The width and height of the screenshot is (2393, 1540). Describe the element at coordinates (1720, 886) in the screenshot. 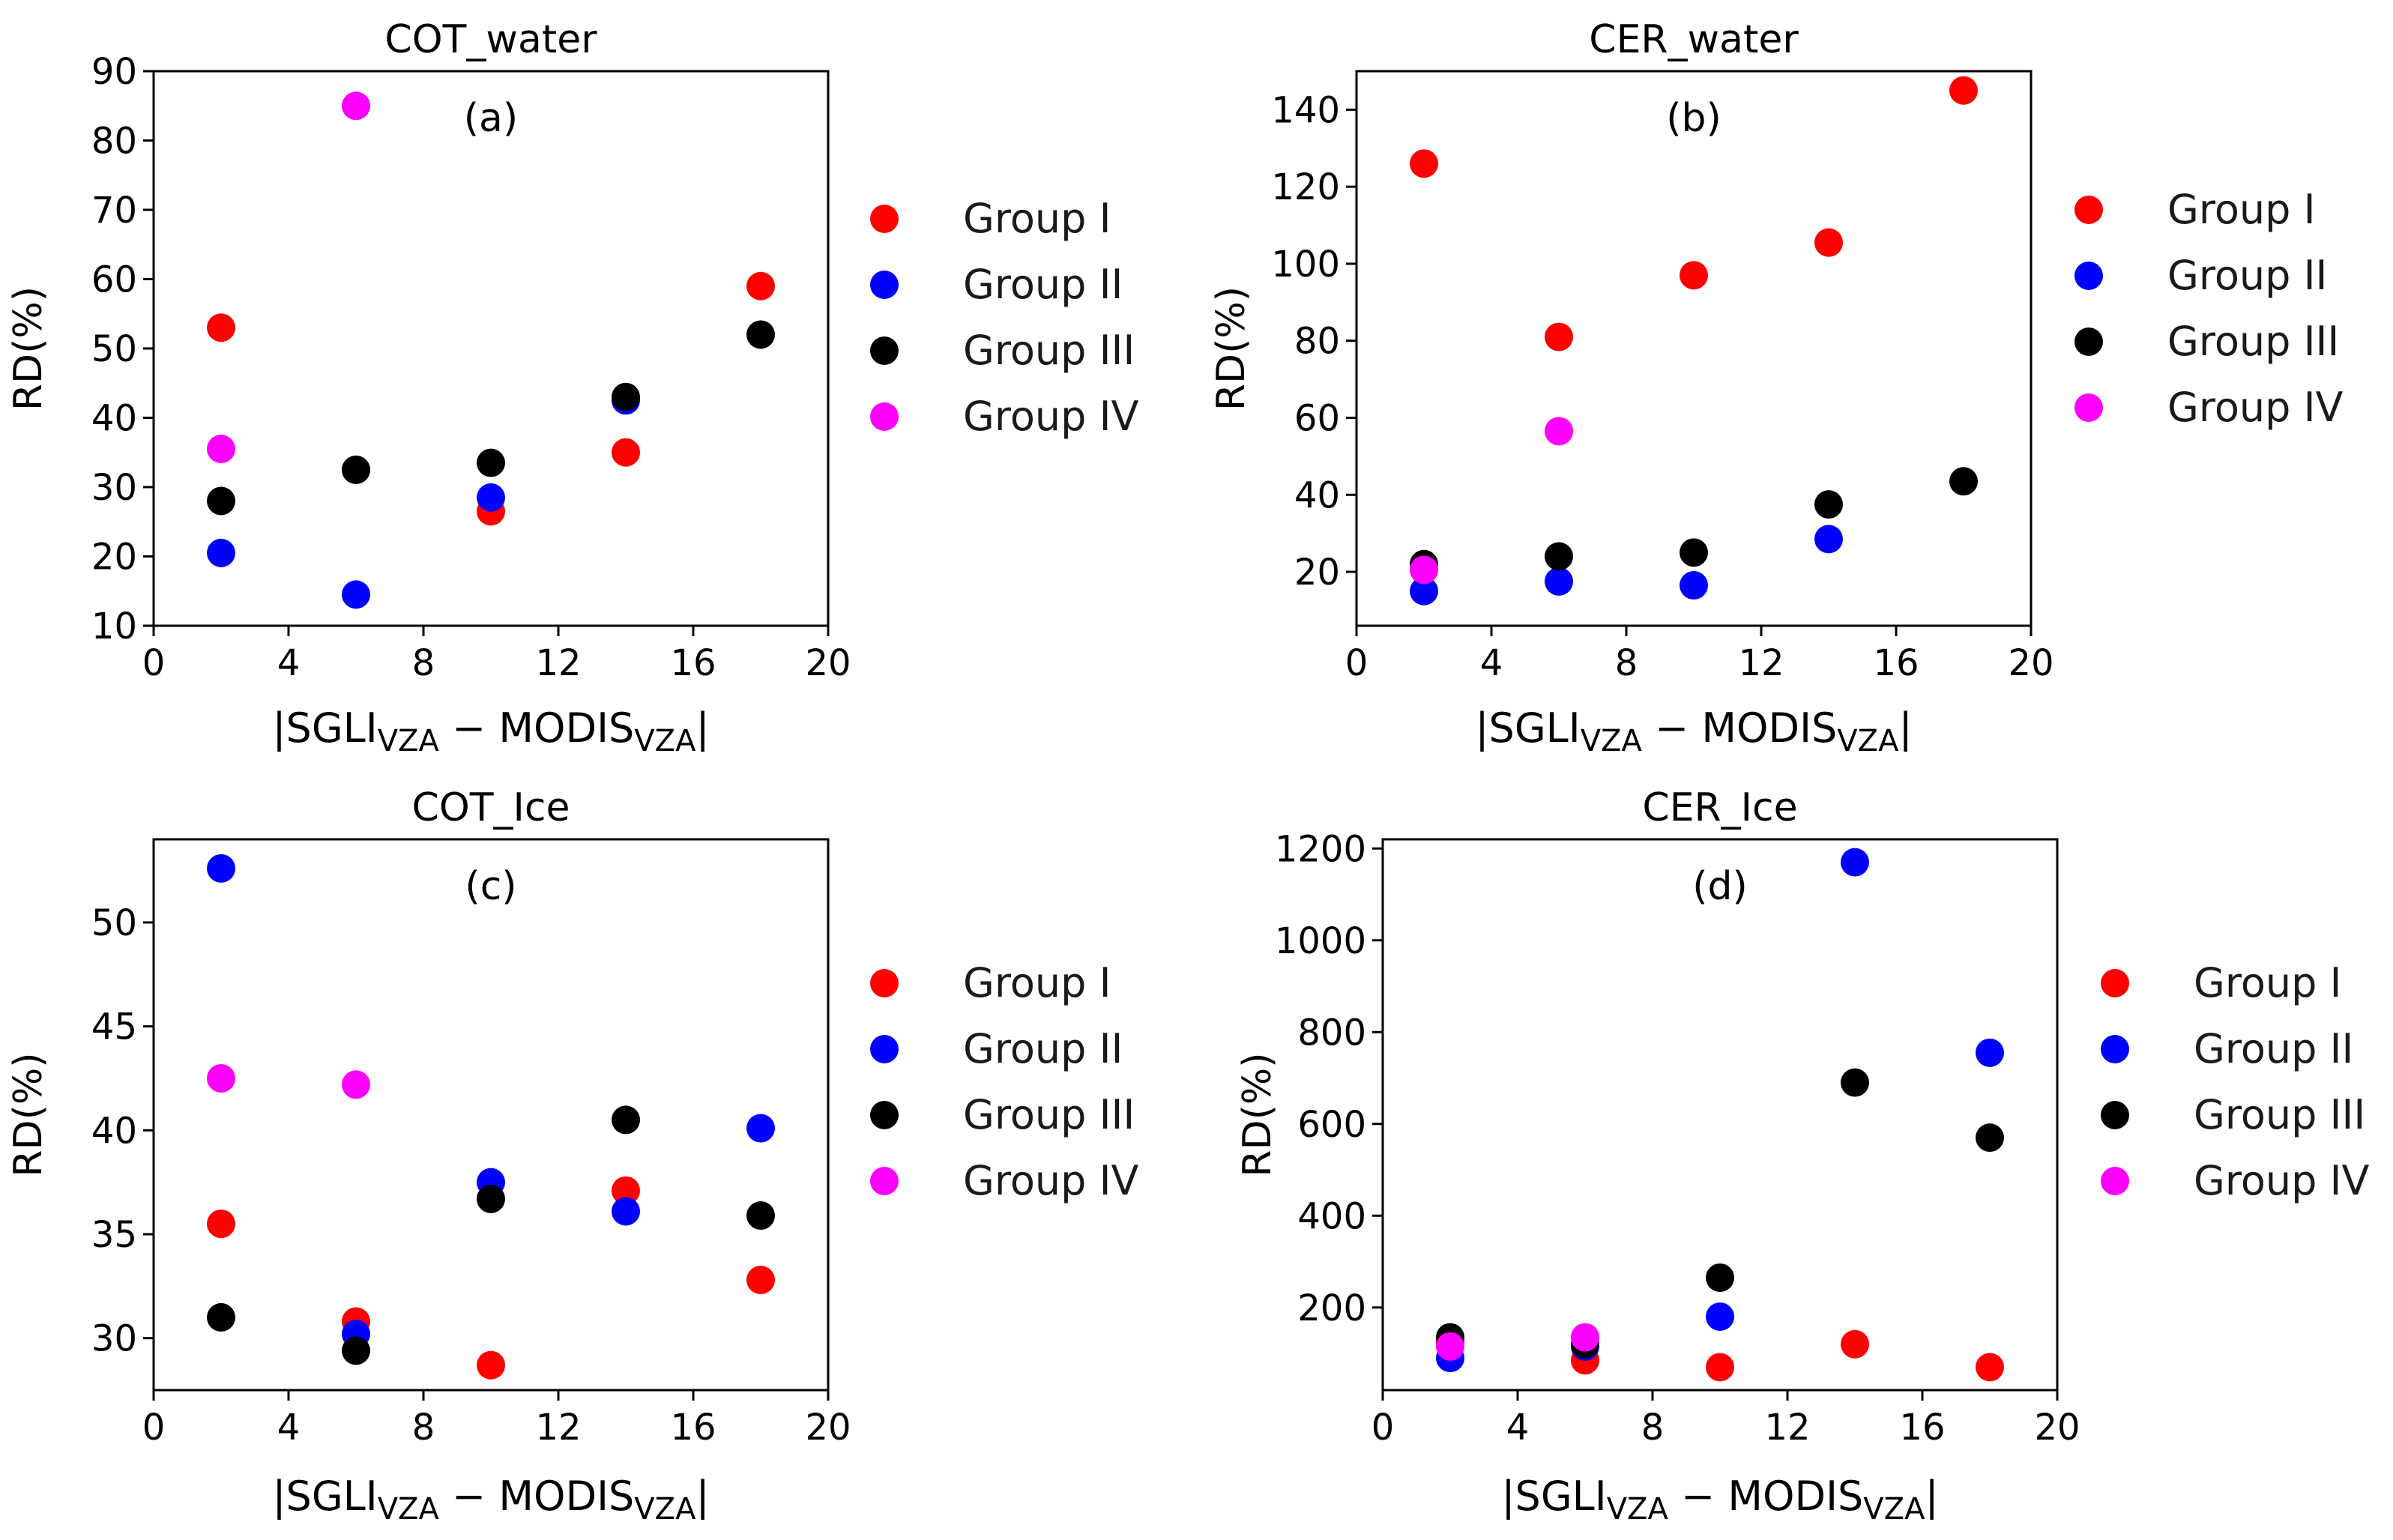

I see `panel-label: (d)` at that location.